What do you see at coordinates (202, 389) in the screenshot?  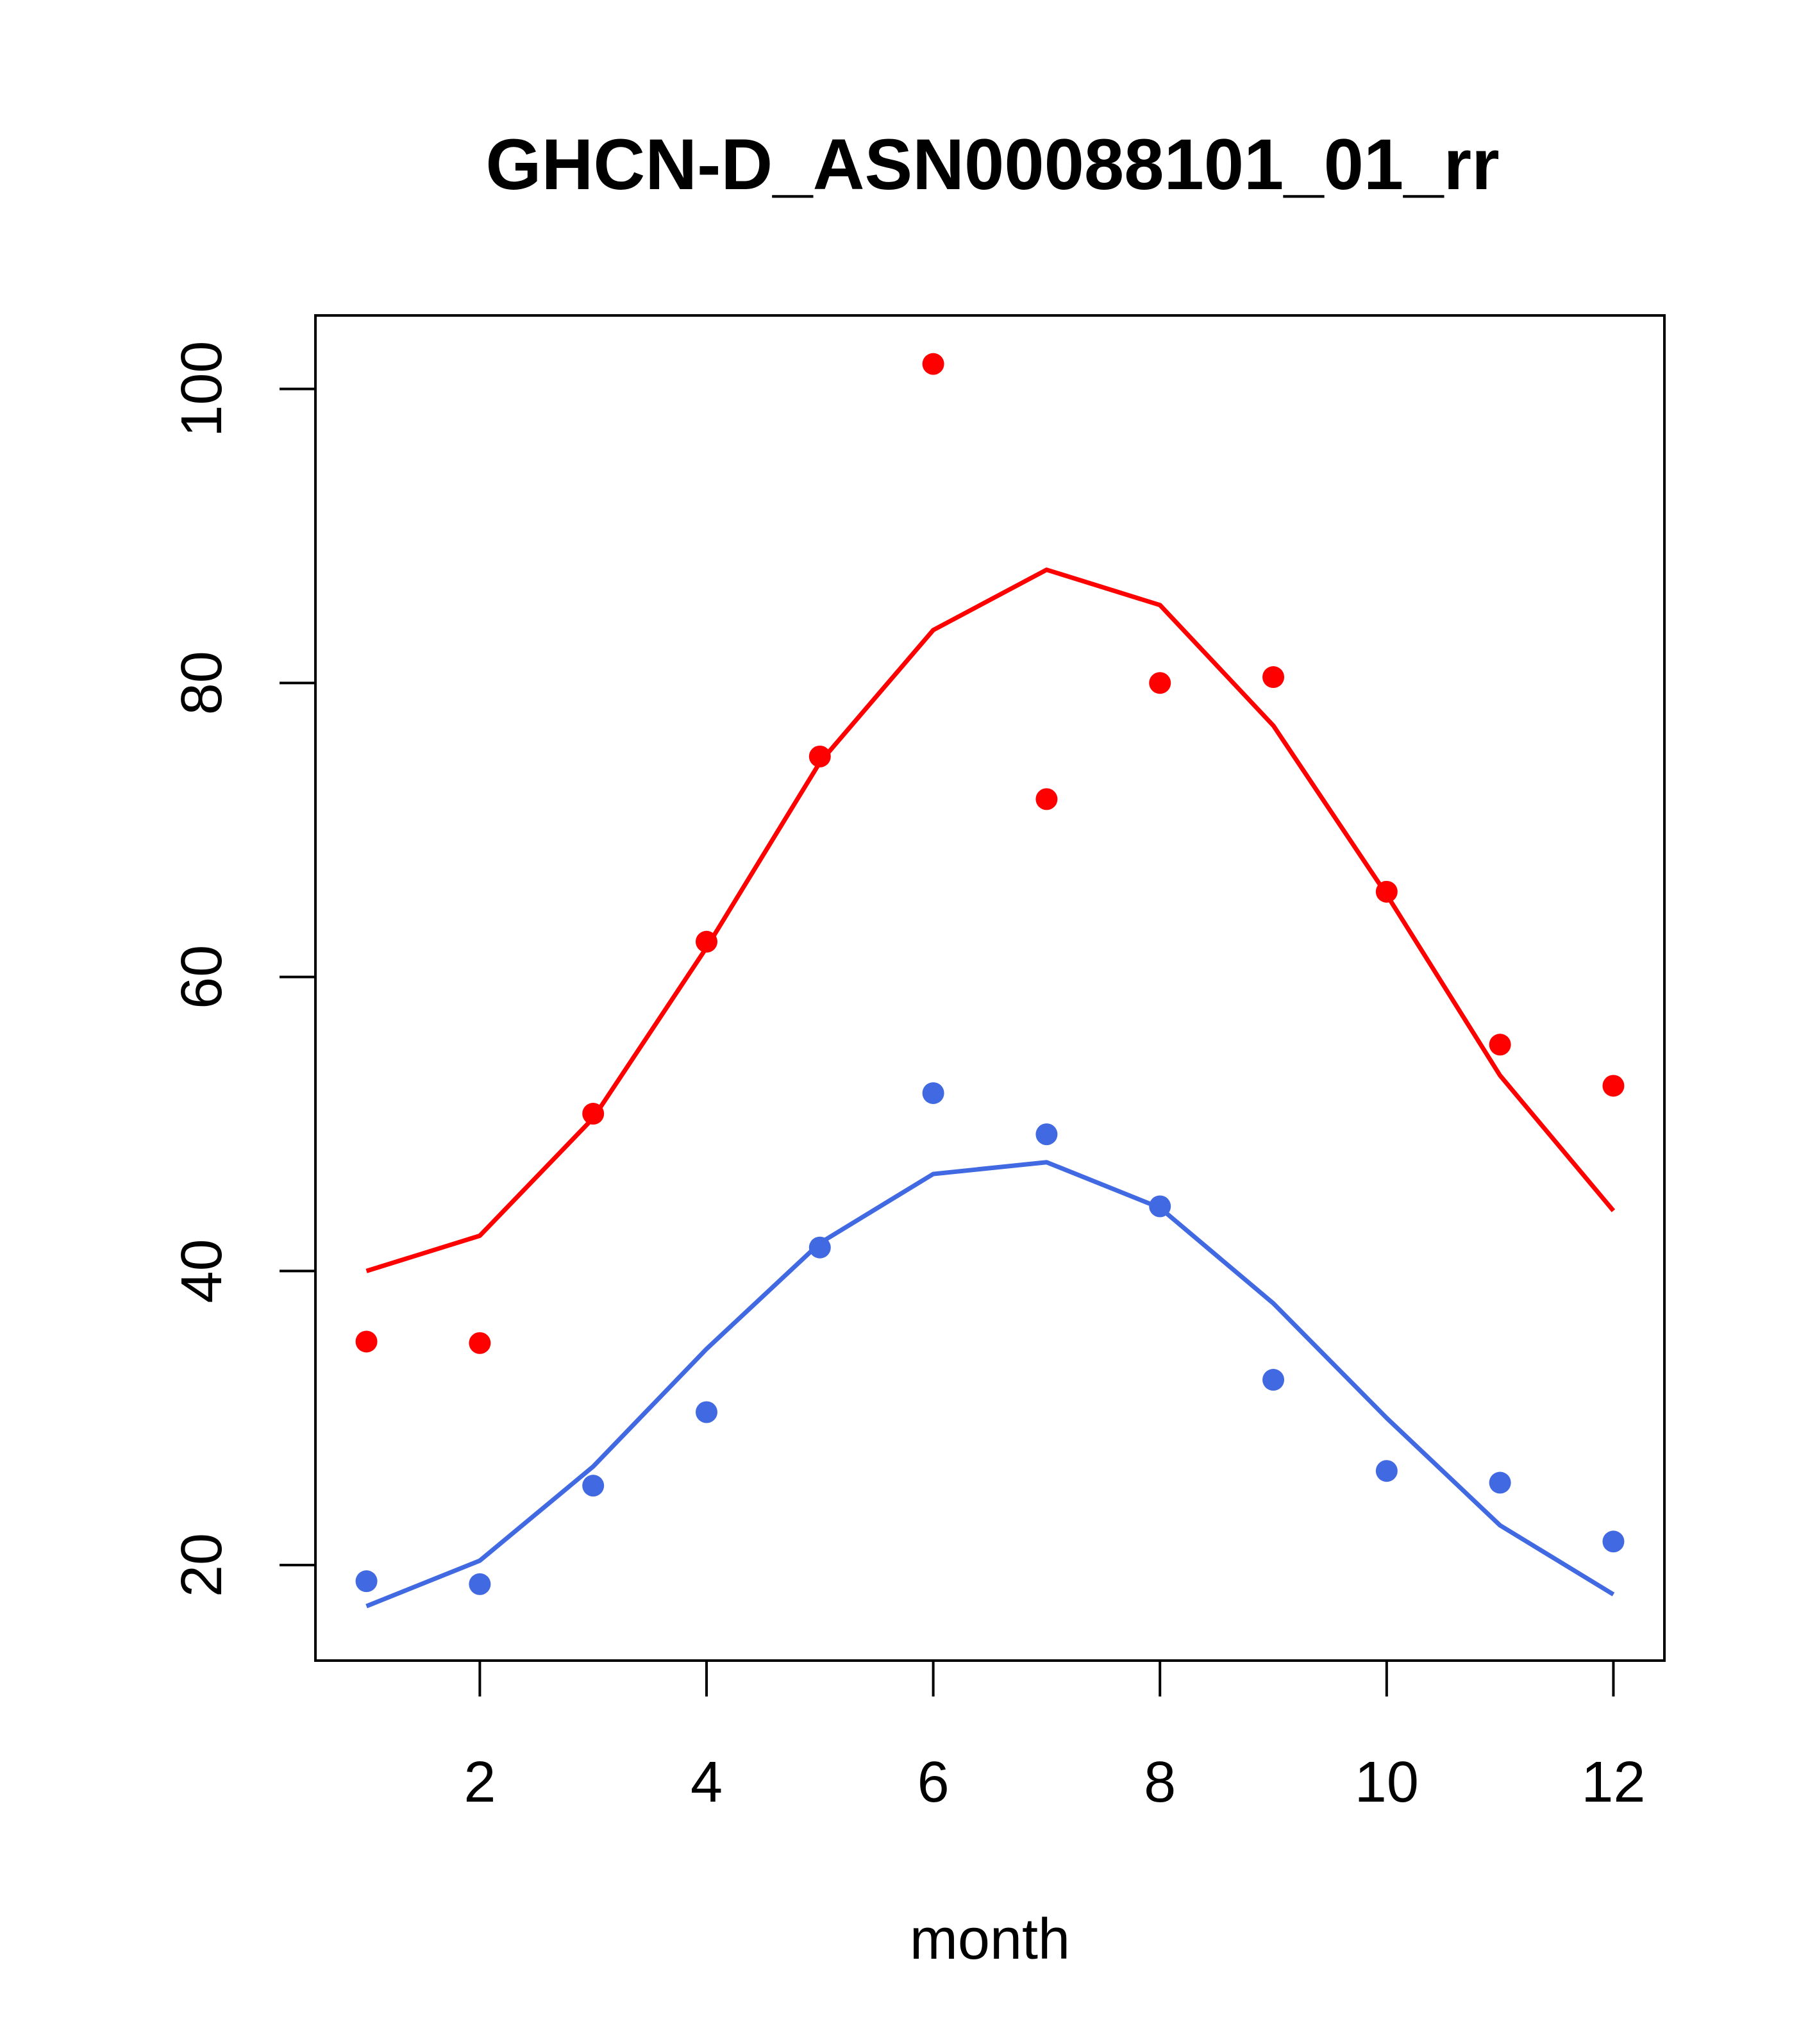 I see `y-tick-label: 100` at bounding box center [202, 389].